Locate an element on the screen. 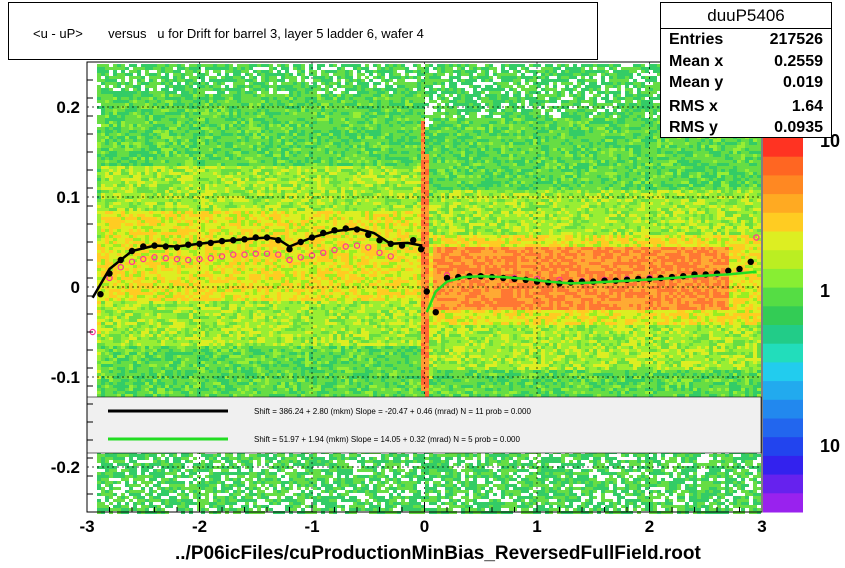  y-tick-label: 0.2 is located at coordinates (68, 107).